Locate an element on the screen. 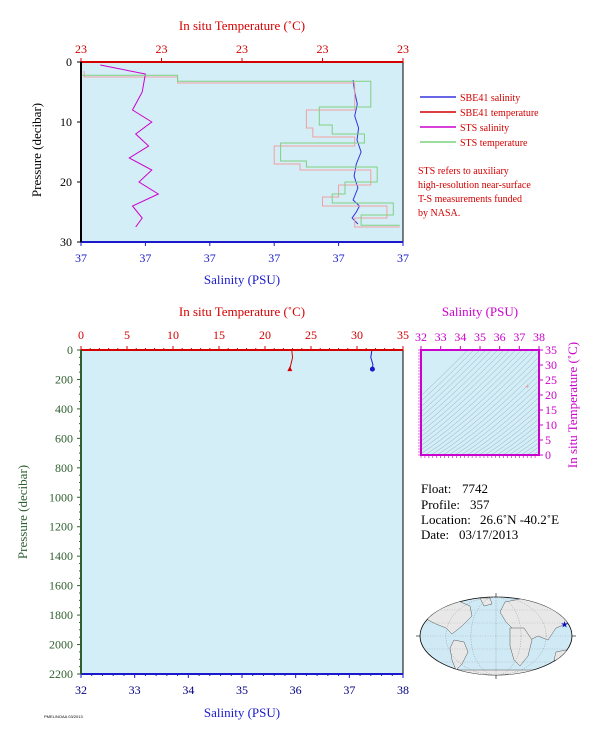 The image size is (601, 736). salinity-profile-end-marker is located at coordinates (372, 369).